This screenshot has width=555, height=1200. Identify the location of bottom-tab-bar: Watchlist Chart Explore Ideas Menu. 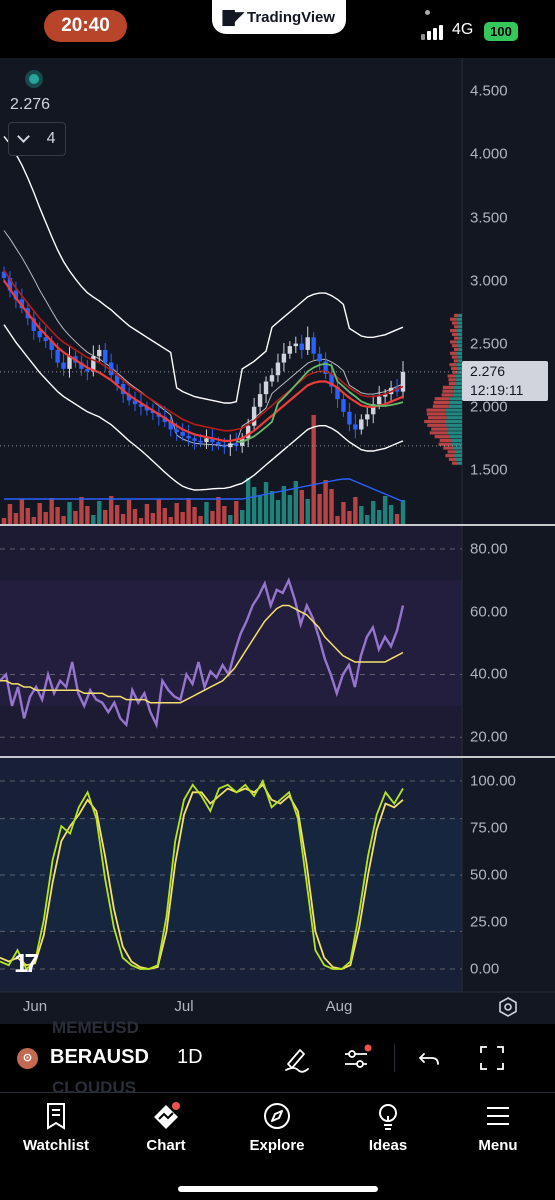
(277, 1146).